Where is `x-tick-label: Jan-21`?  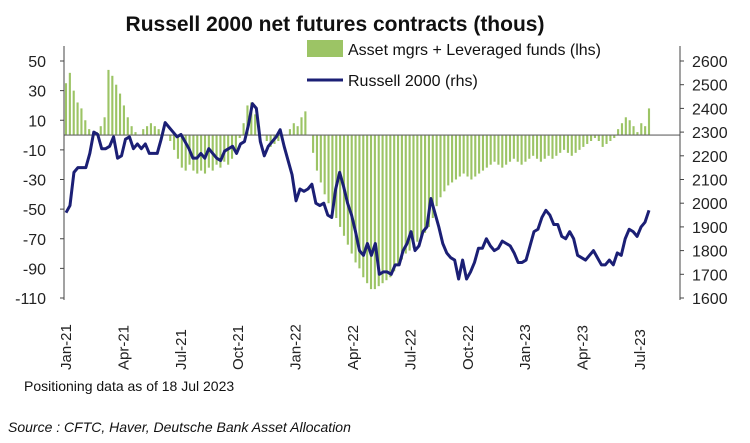 x-tick-label: Jan-21 is located at coordinates (66, 347).